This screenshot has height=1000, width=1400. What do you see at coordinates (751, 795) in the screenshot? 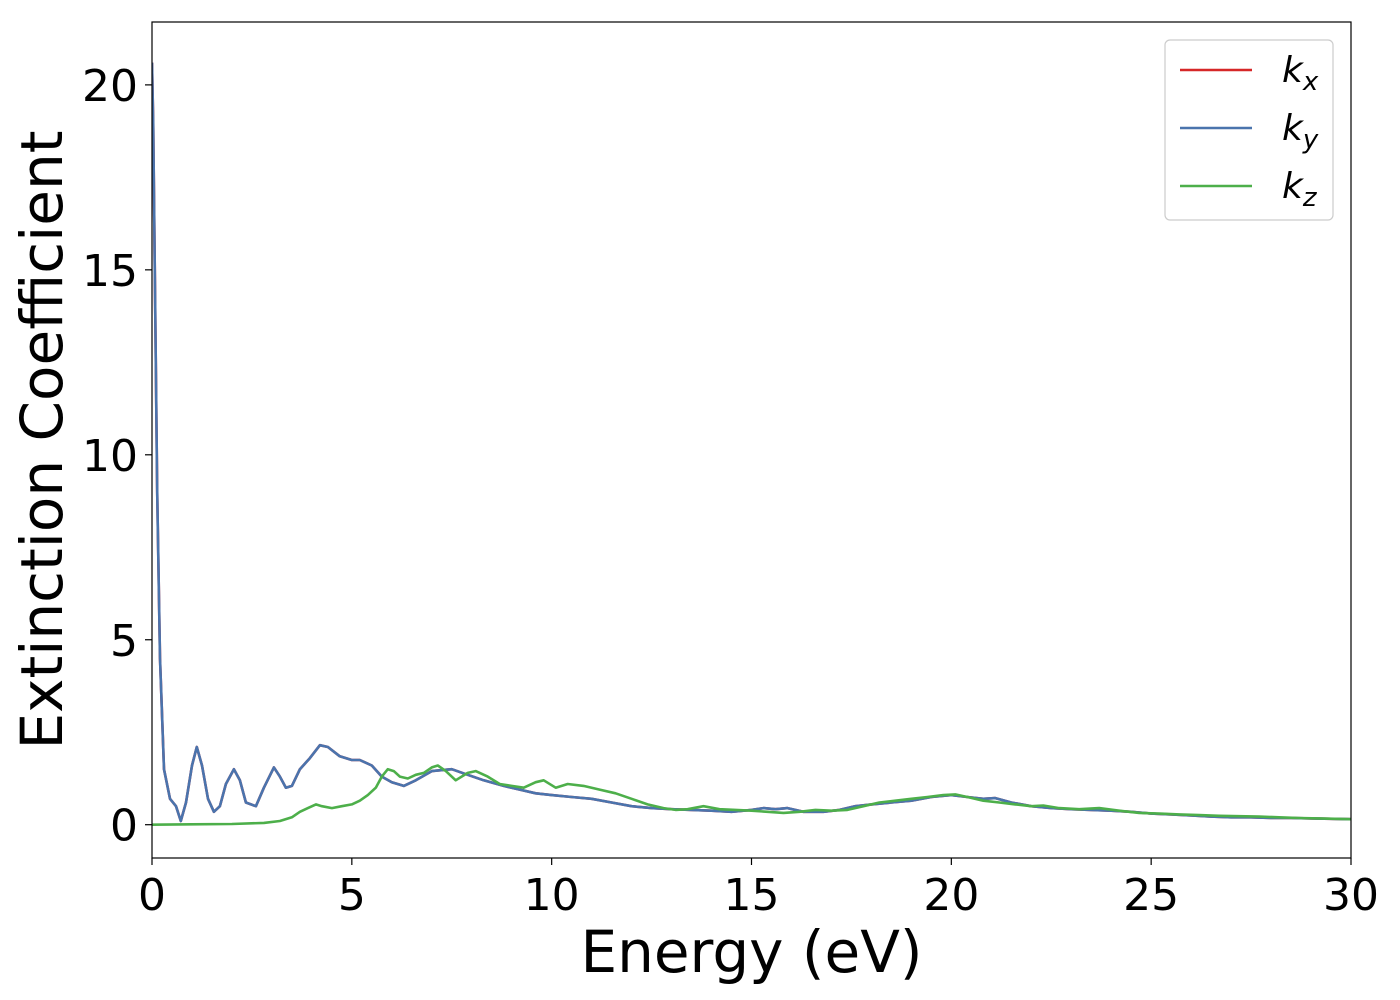
I see `series-line-kz` at bounding box center [751, 795].